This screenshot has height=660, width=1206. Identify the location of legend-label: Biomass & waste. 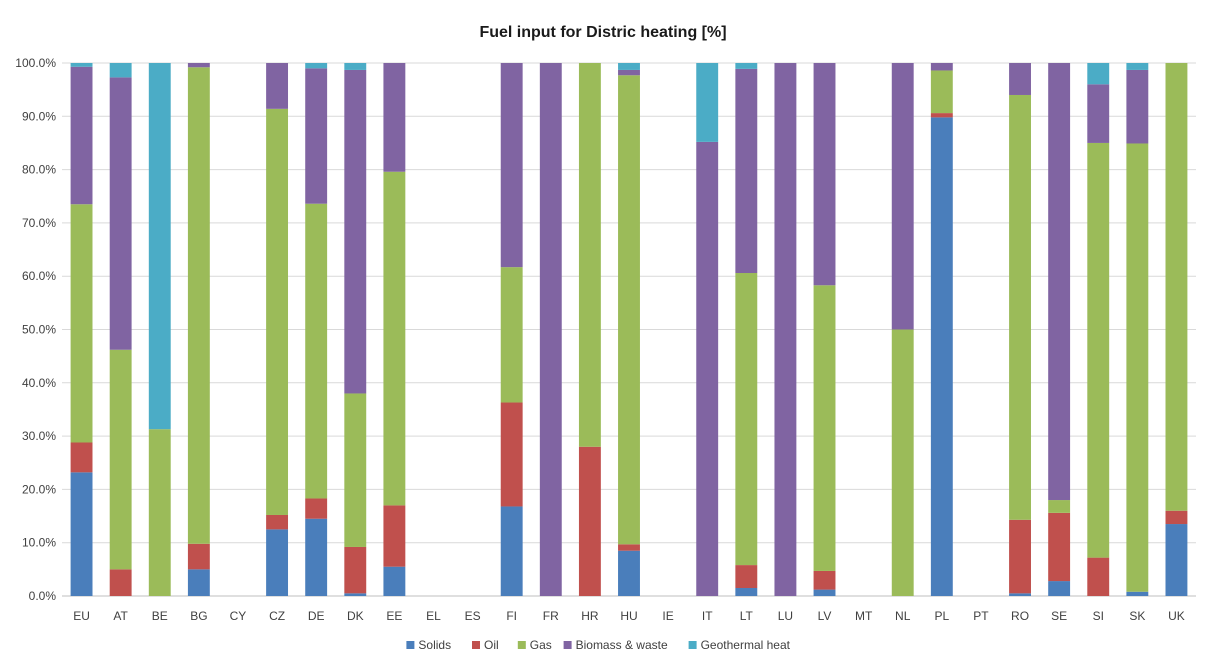
(622, 645).